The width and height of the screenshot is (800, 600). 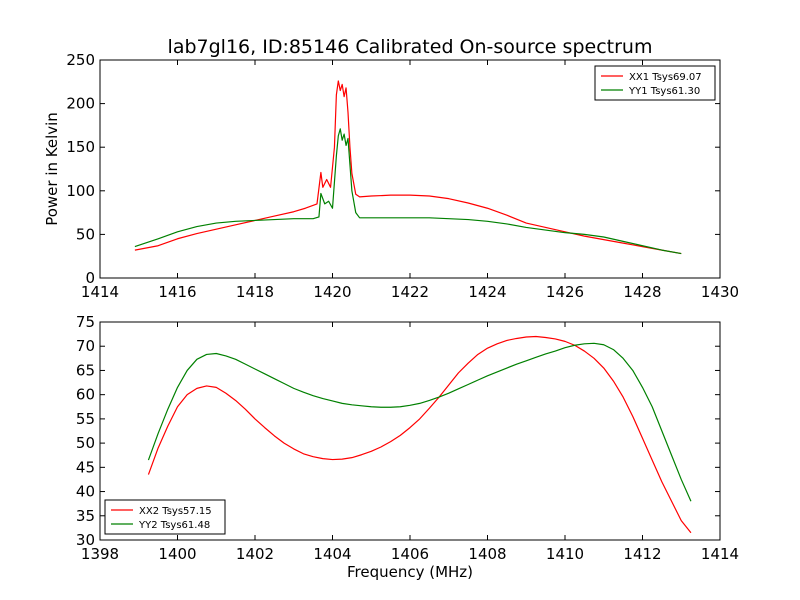 What do you see at coordinates (85, 234) in the screenshot?
I see `top-y-tick-label: 50` at bounding box center [85, 234].